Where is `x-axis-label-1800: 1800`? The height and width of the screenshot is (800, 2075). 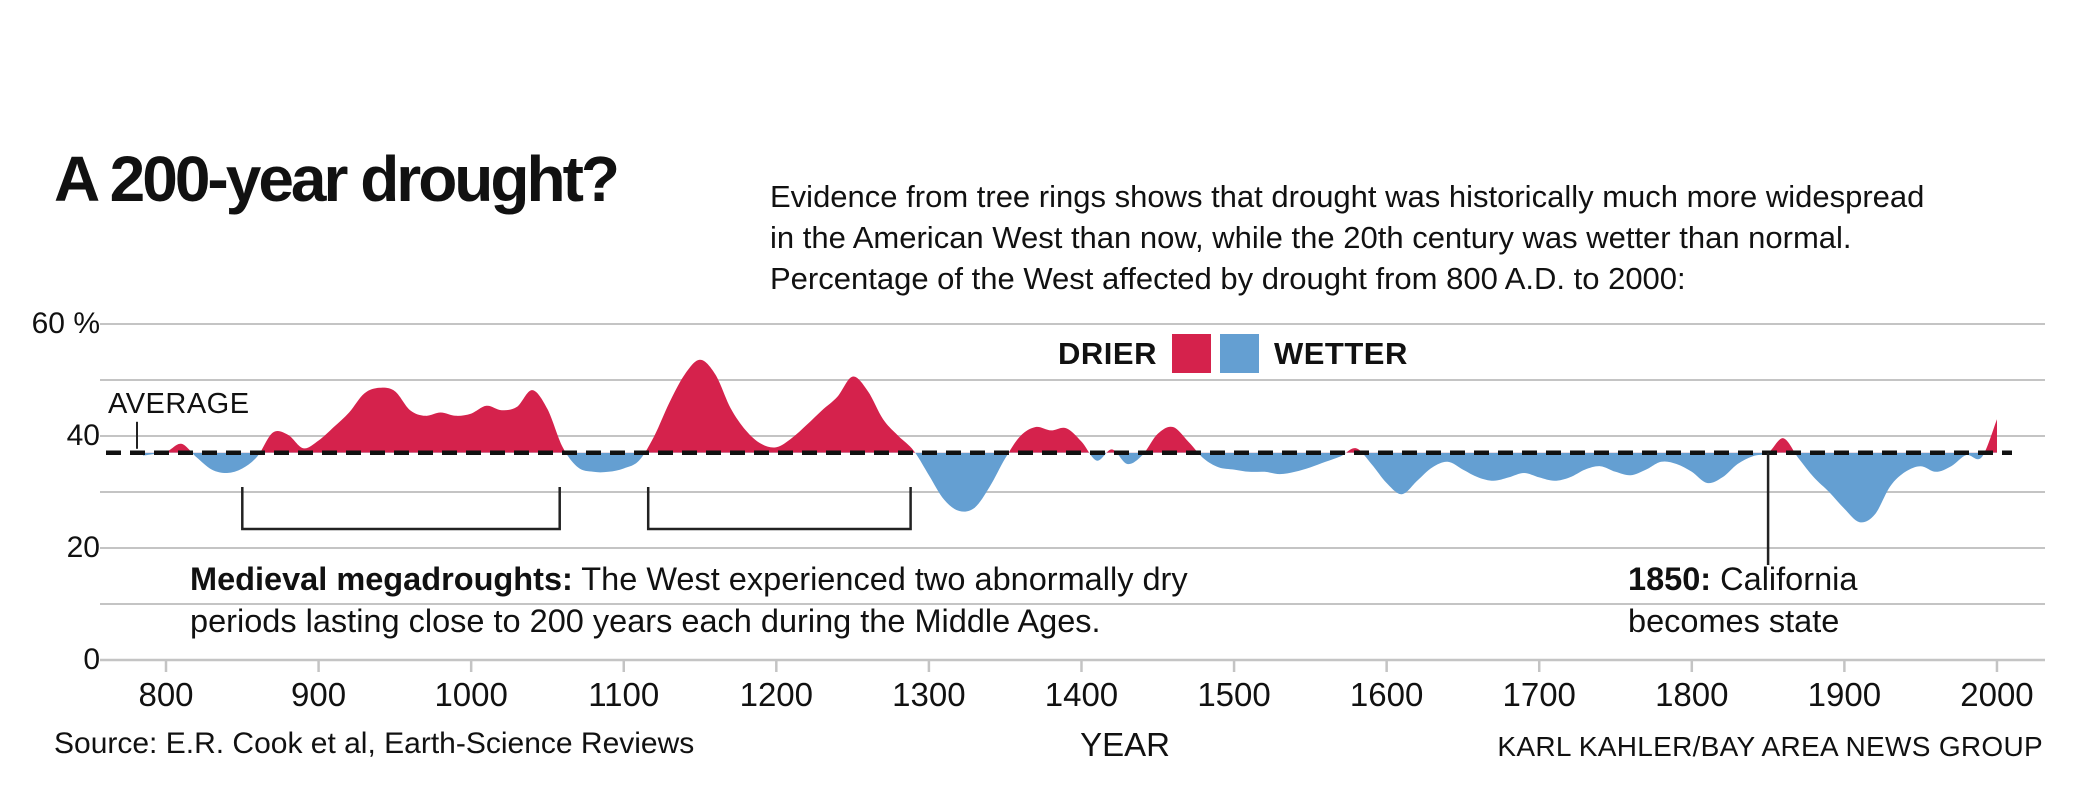
x-axis-label-1800: 1800 is located at coordinates (1692, 694).